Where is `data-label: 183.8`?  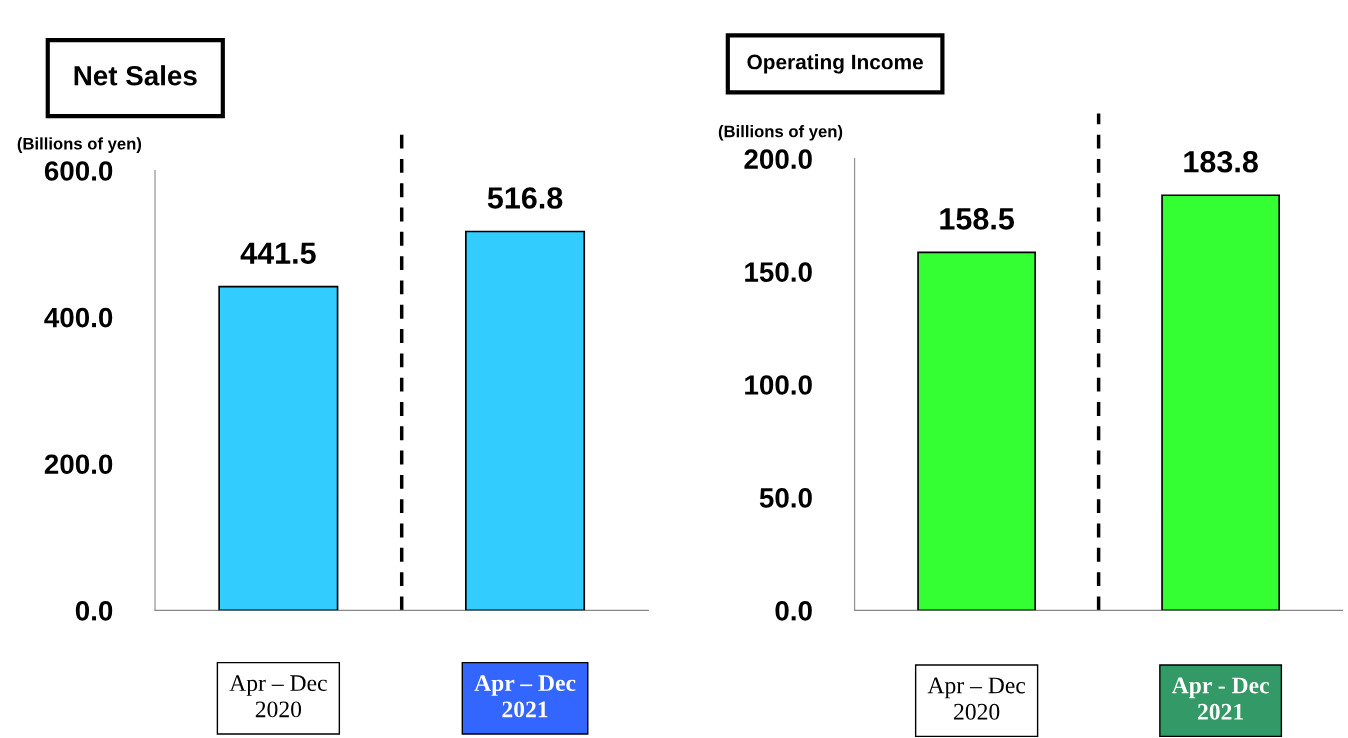
data-label: 183.8 is located at coordinates (1221, 161).